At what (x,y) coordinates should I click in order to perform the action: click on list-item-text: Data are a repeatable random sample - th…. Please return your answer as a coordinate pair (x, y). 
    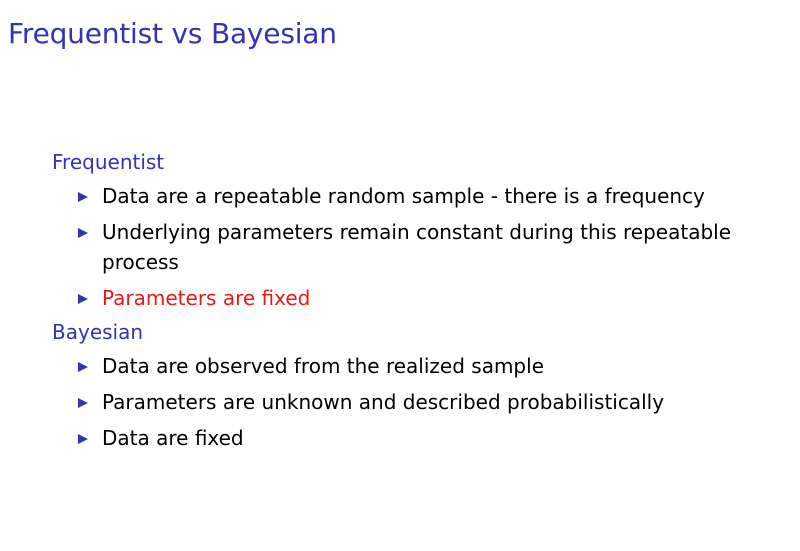
    Looking at the image, I should click on (403, 196).